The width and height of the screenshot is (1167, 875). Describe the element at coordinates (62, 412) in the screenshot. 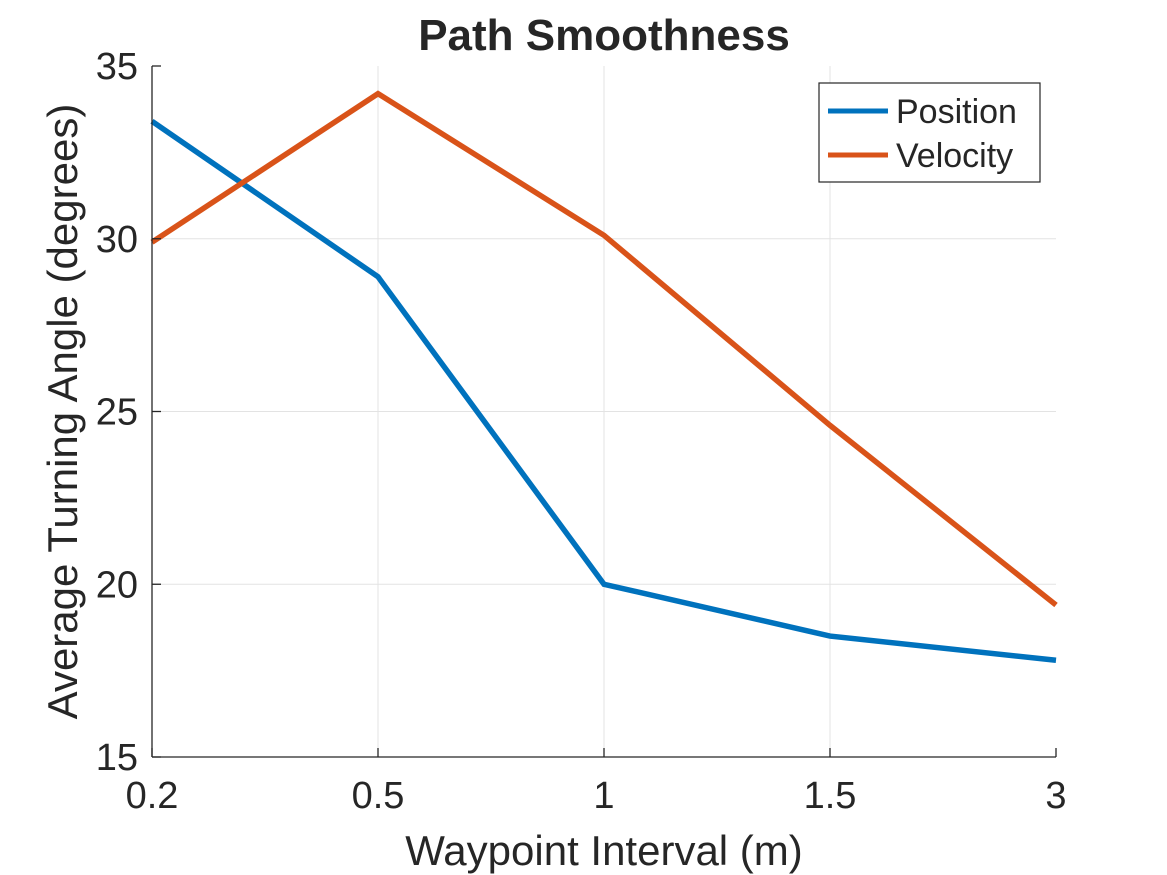

I see `y-axis-label: Average Turning Angle (degrees)` at that location.